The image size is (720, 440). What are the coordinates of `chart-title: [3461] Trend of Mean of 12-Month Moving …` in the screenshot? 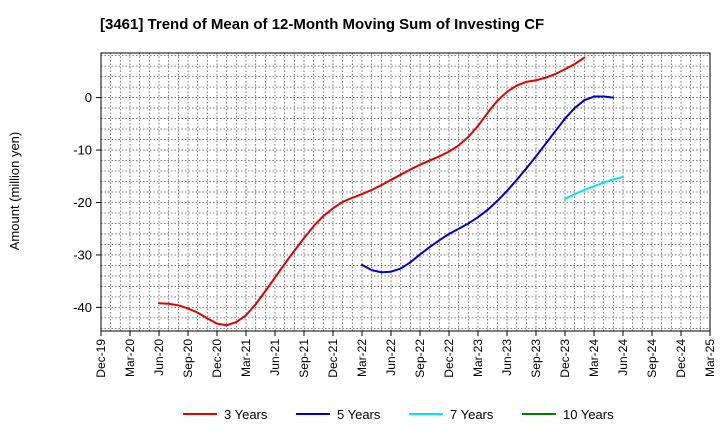 It's located at (322, 24).